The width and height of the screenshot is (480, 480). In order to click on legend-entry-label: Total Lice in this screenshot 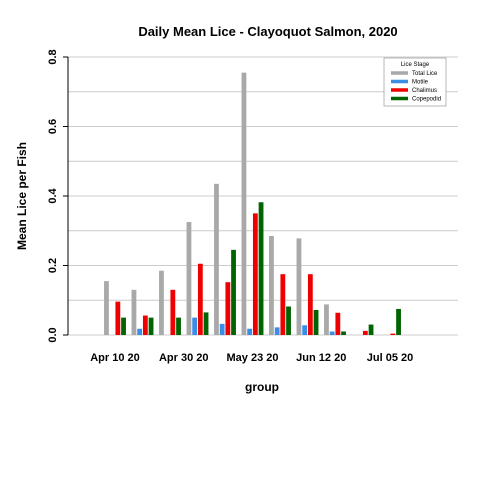, I will do `click(425, 74)`.